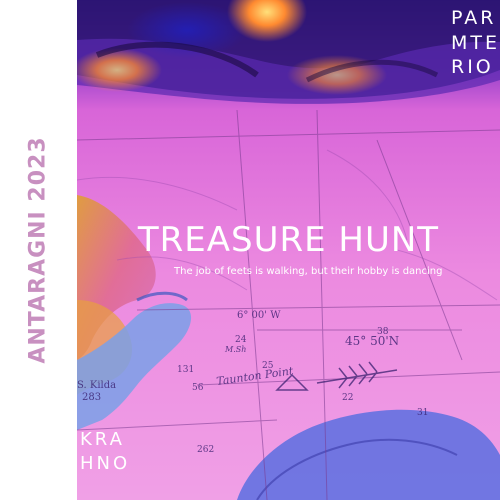 The image size is (500, 500). I want to click on corner-line-3: RIO, so click(472, 67).